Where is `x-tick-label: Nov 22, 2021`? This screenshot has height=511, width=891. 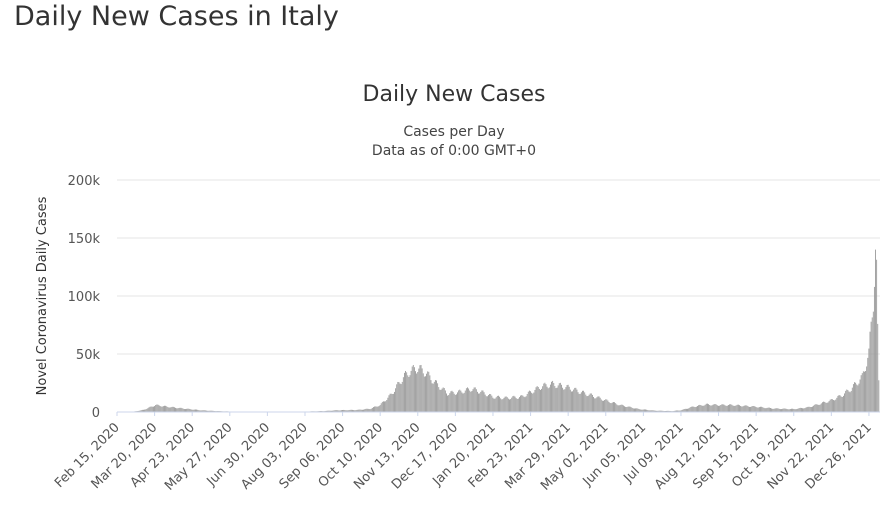
x-tick-label: Nov 22, 2021 is located at coordinates (801, 456).